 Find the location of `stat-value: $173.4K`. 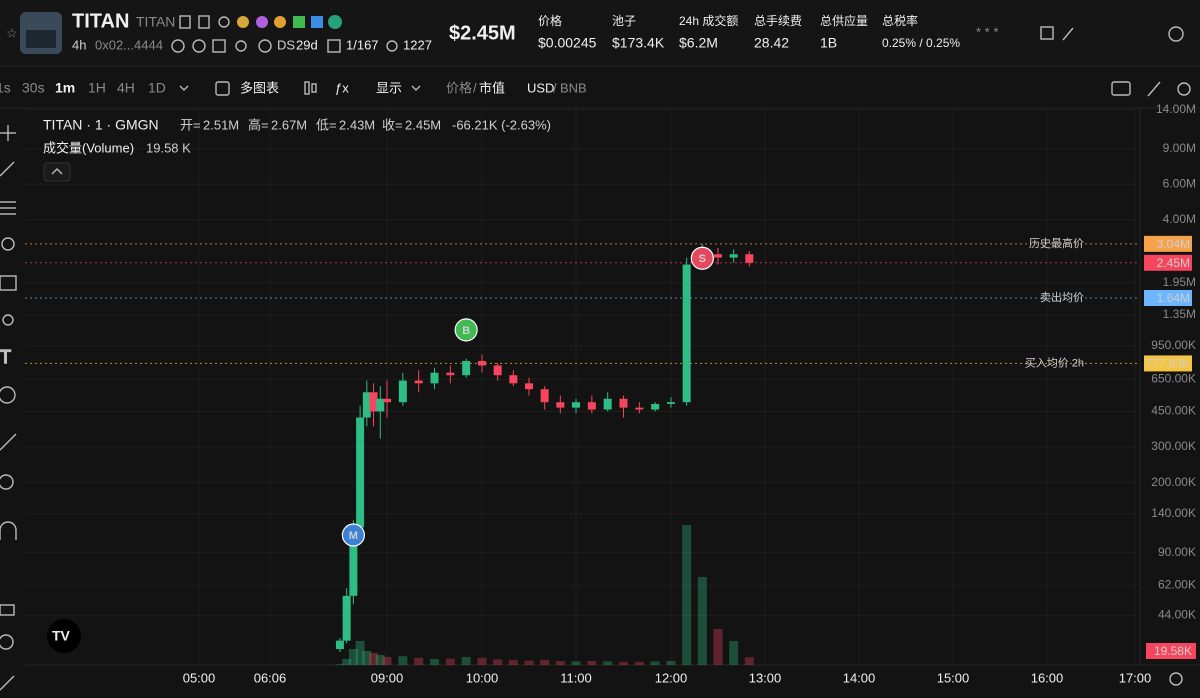

stat-value: $173.4K is located at coordinates (638, 43).